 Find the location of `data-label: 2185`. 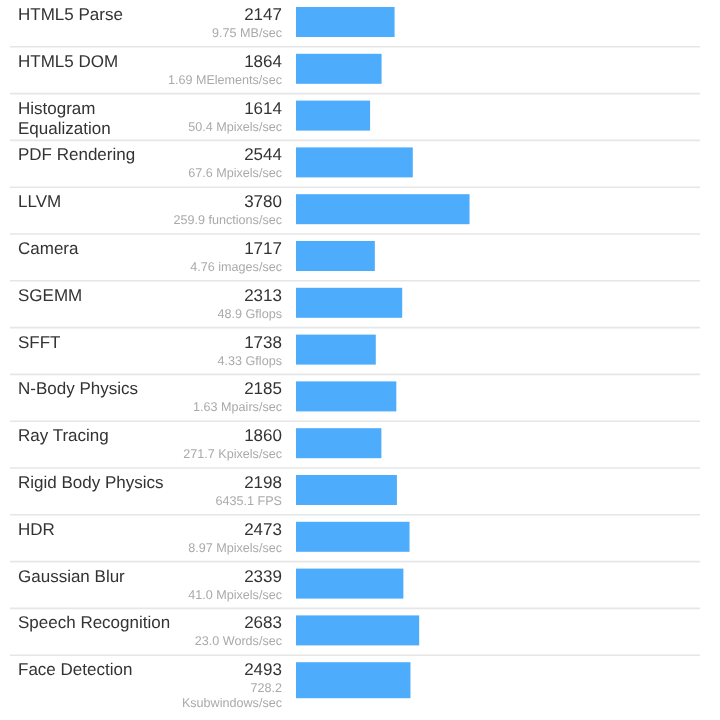

data-label: 2185 is located at coordinates (263, 388).